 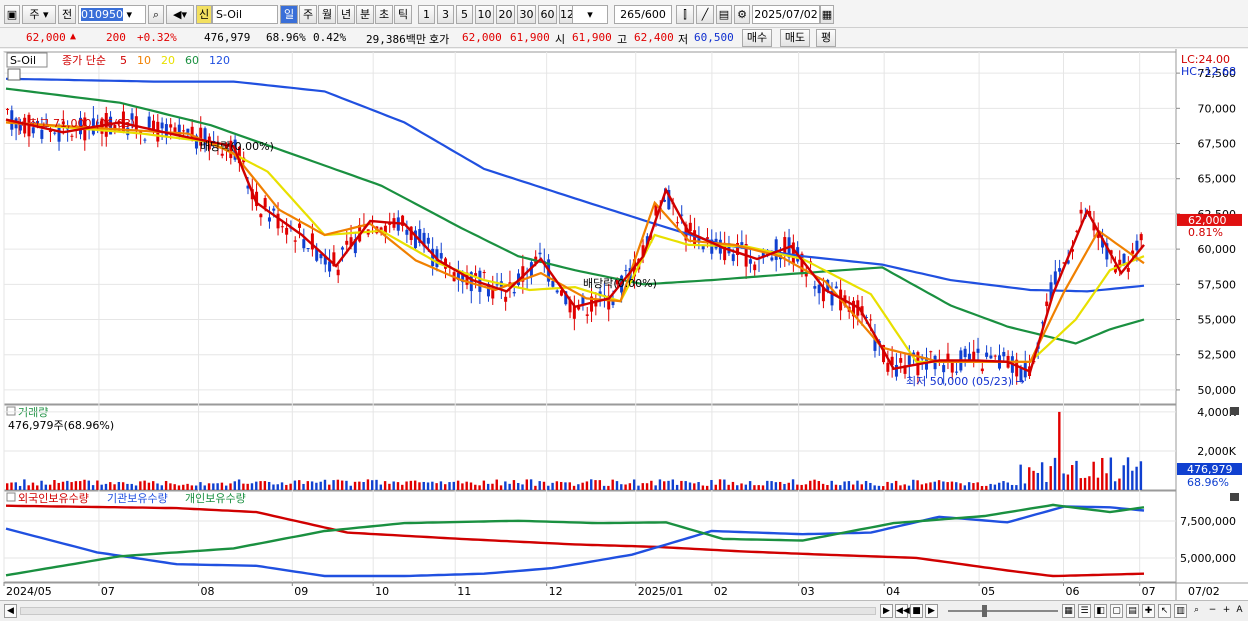 What do you see at coordinates (808, 591) in the screenshot?
I see `x-tick-label-9: 03` at bounding box center [808, 591].